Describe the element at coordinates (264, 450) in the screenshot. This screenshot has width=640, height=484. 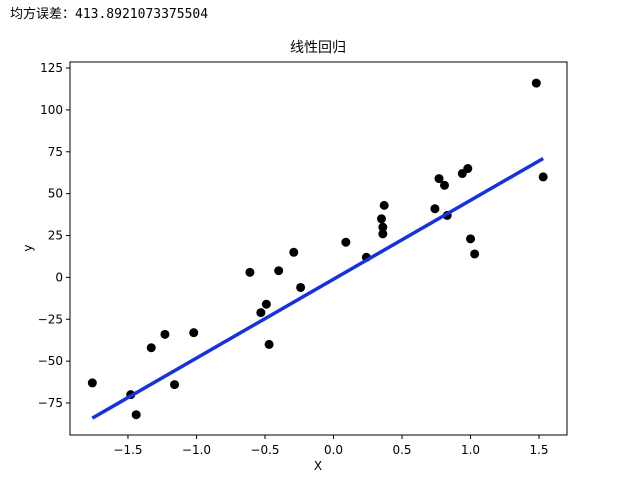
I see `x-tick-label: −0.5` at that location.